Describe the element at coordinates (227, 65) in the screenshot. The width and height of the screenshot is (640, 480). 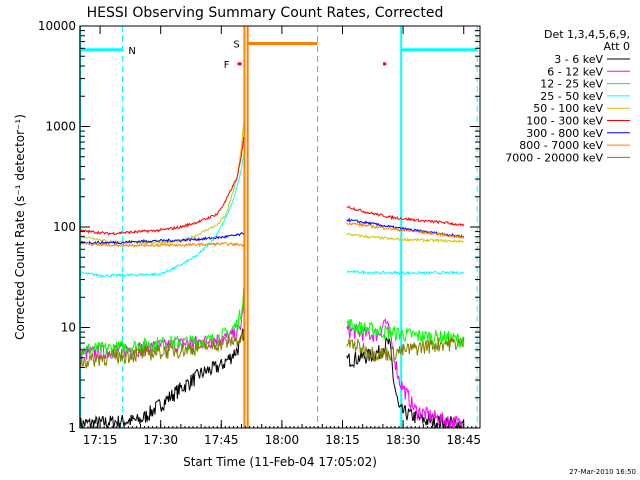
I see `flag-label-F: F` at that location.